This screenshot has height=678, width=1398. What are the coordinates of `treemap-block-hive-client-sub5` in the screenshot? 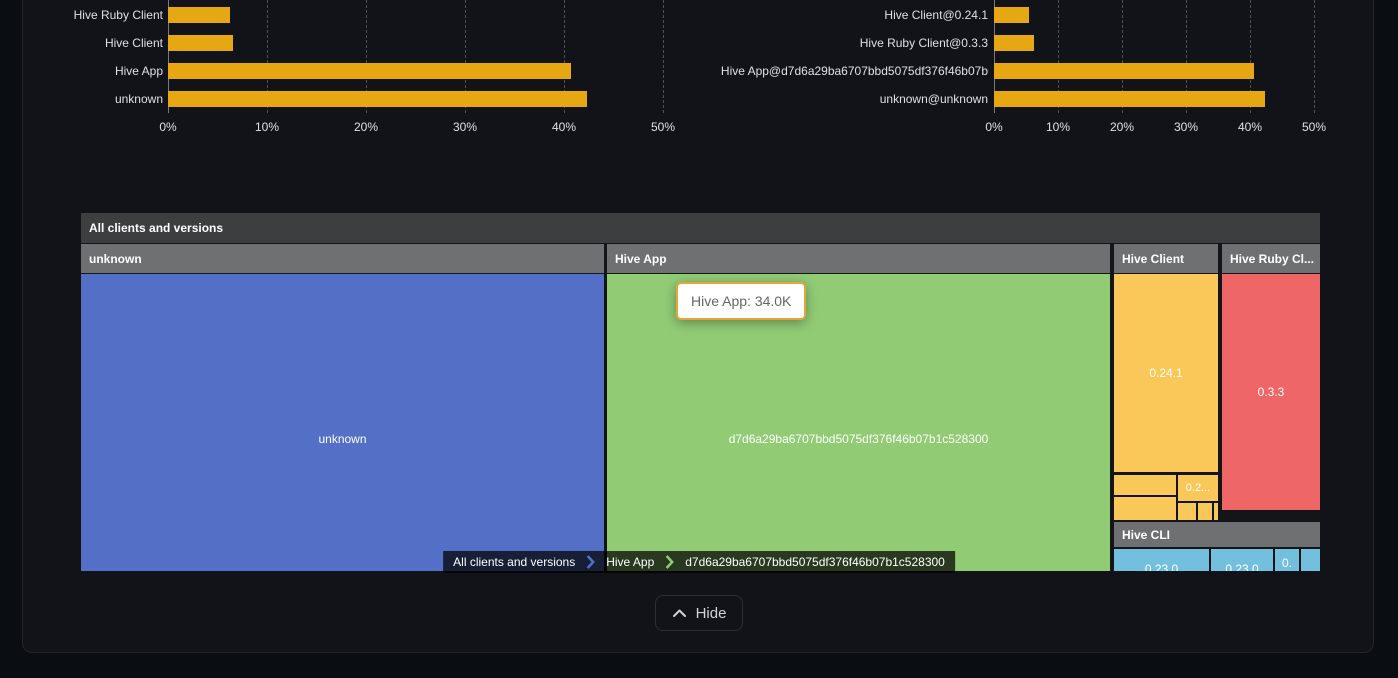 It's located at (1216, 511).